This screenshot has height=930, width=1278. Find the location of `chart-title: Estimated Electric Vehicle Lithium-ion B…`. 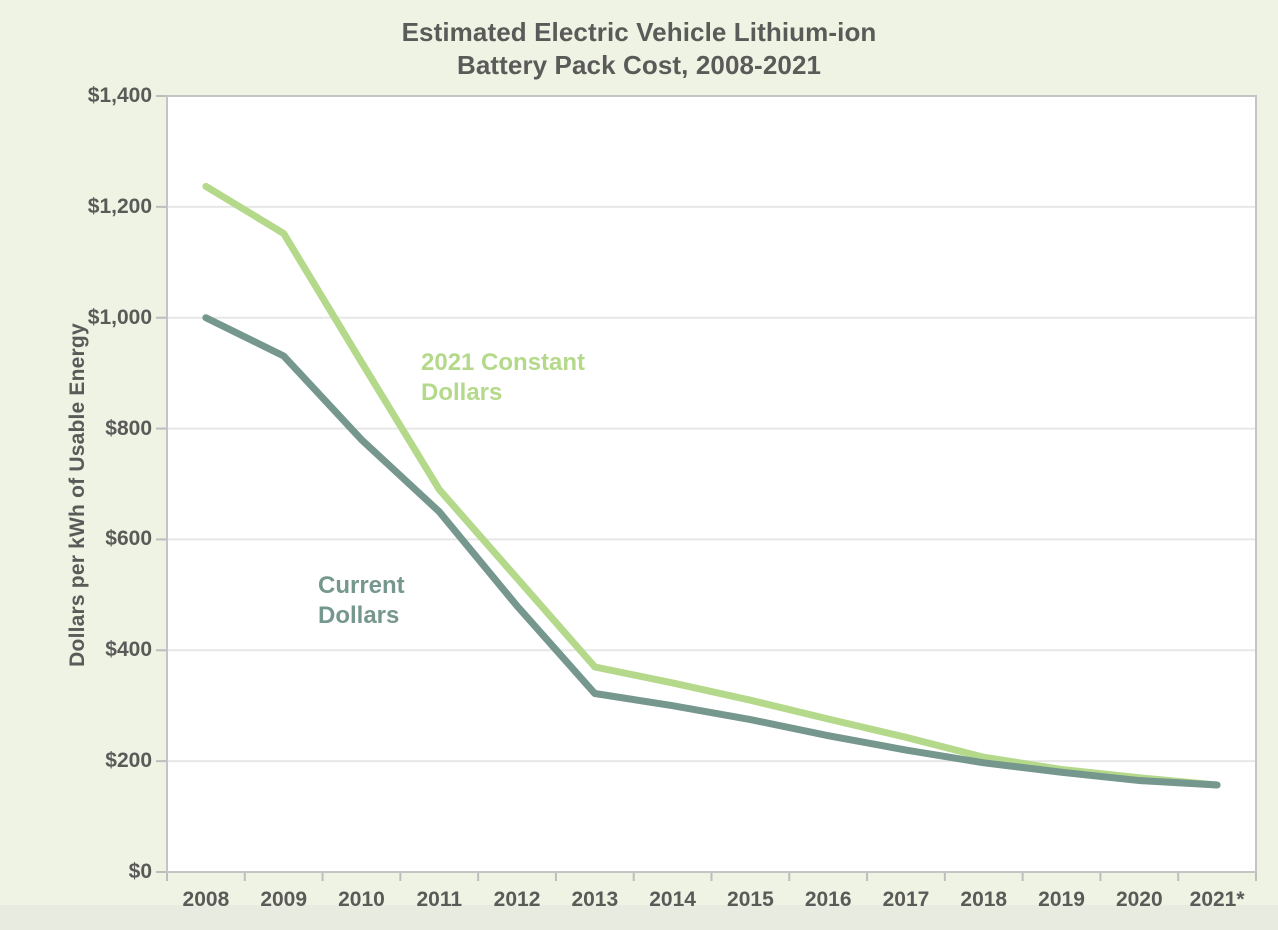

chart-title: Estimated Electric Vehicle Lithium-ion B… is located at coordinates (639, 49).